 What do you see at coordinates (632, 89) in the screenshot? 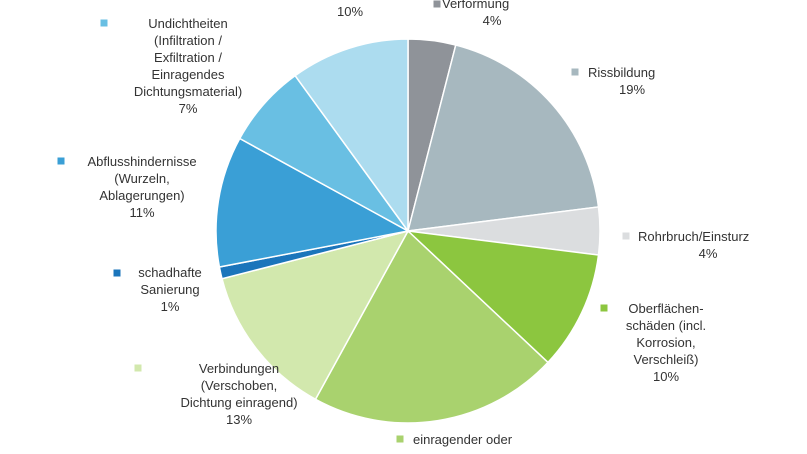
I see `slice-percent: 19%` at bounding box center [632, 89].